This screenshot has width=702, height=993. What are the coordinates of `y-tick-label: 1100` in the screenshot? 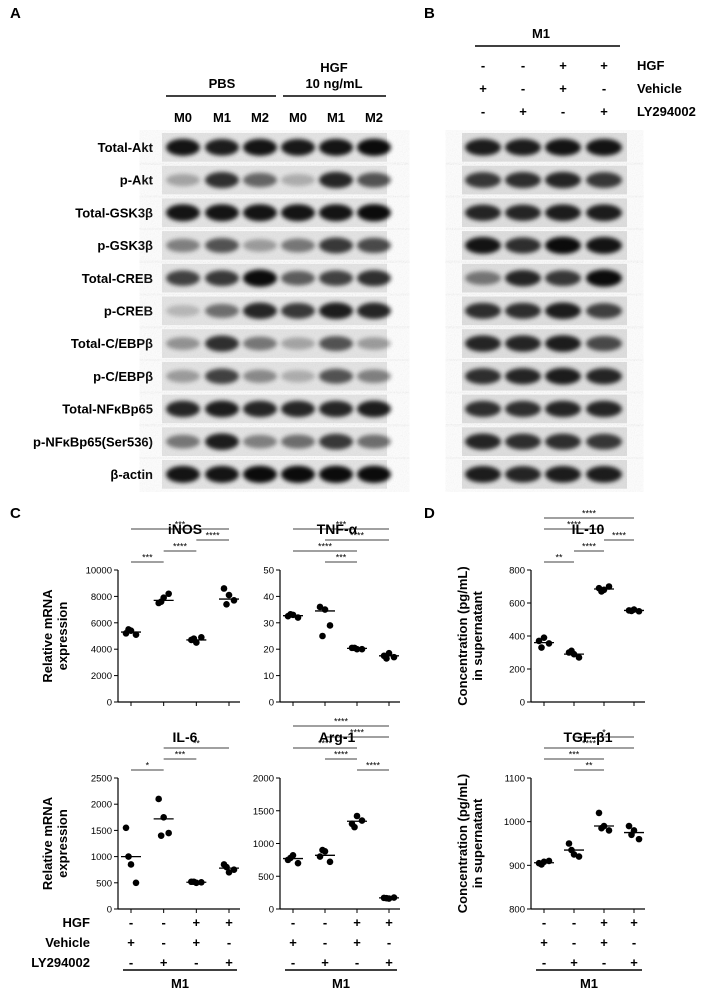 It's located at (515, 779).